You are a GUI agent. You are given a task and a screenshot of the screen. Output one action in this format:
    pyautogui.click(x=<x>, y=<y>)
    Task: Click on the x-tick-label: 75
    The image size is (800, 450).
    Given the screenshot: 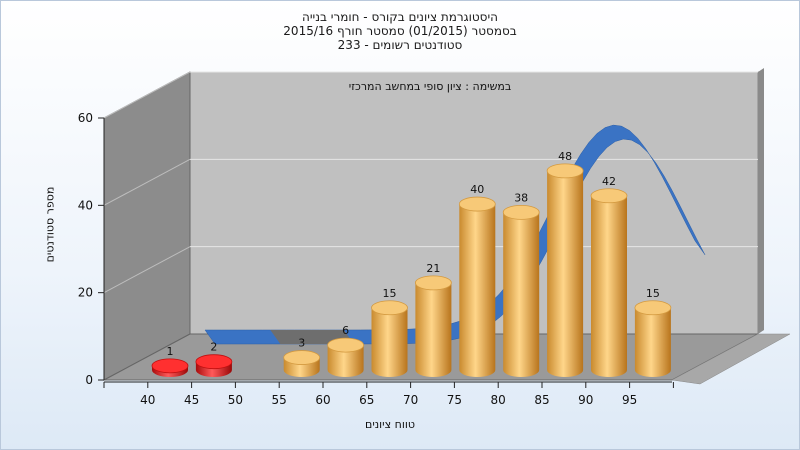 What is the action you would take?
    pyautogui.click(x=454, y=400)
    